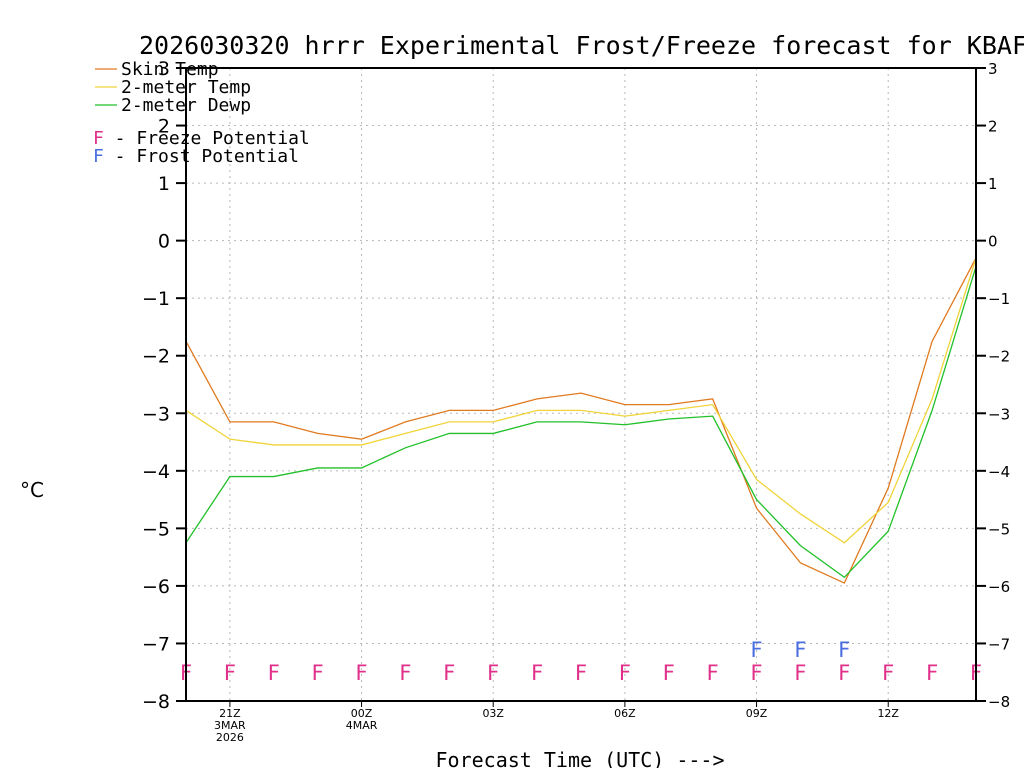 The image size is (1024, 768). Describe the element at coordinates (156, 644) in the screenshot. I see `y-tick-label: −7` at that location.